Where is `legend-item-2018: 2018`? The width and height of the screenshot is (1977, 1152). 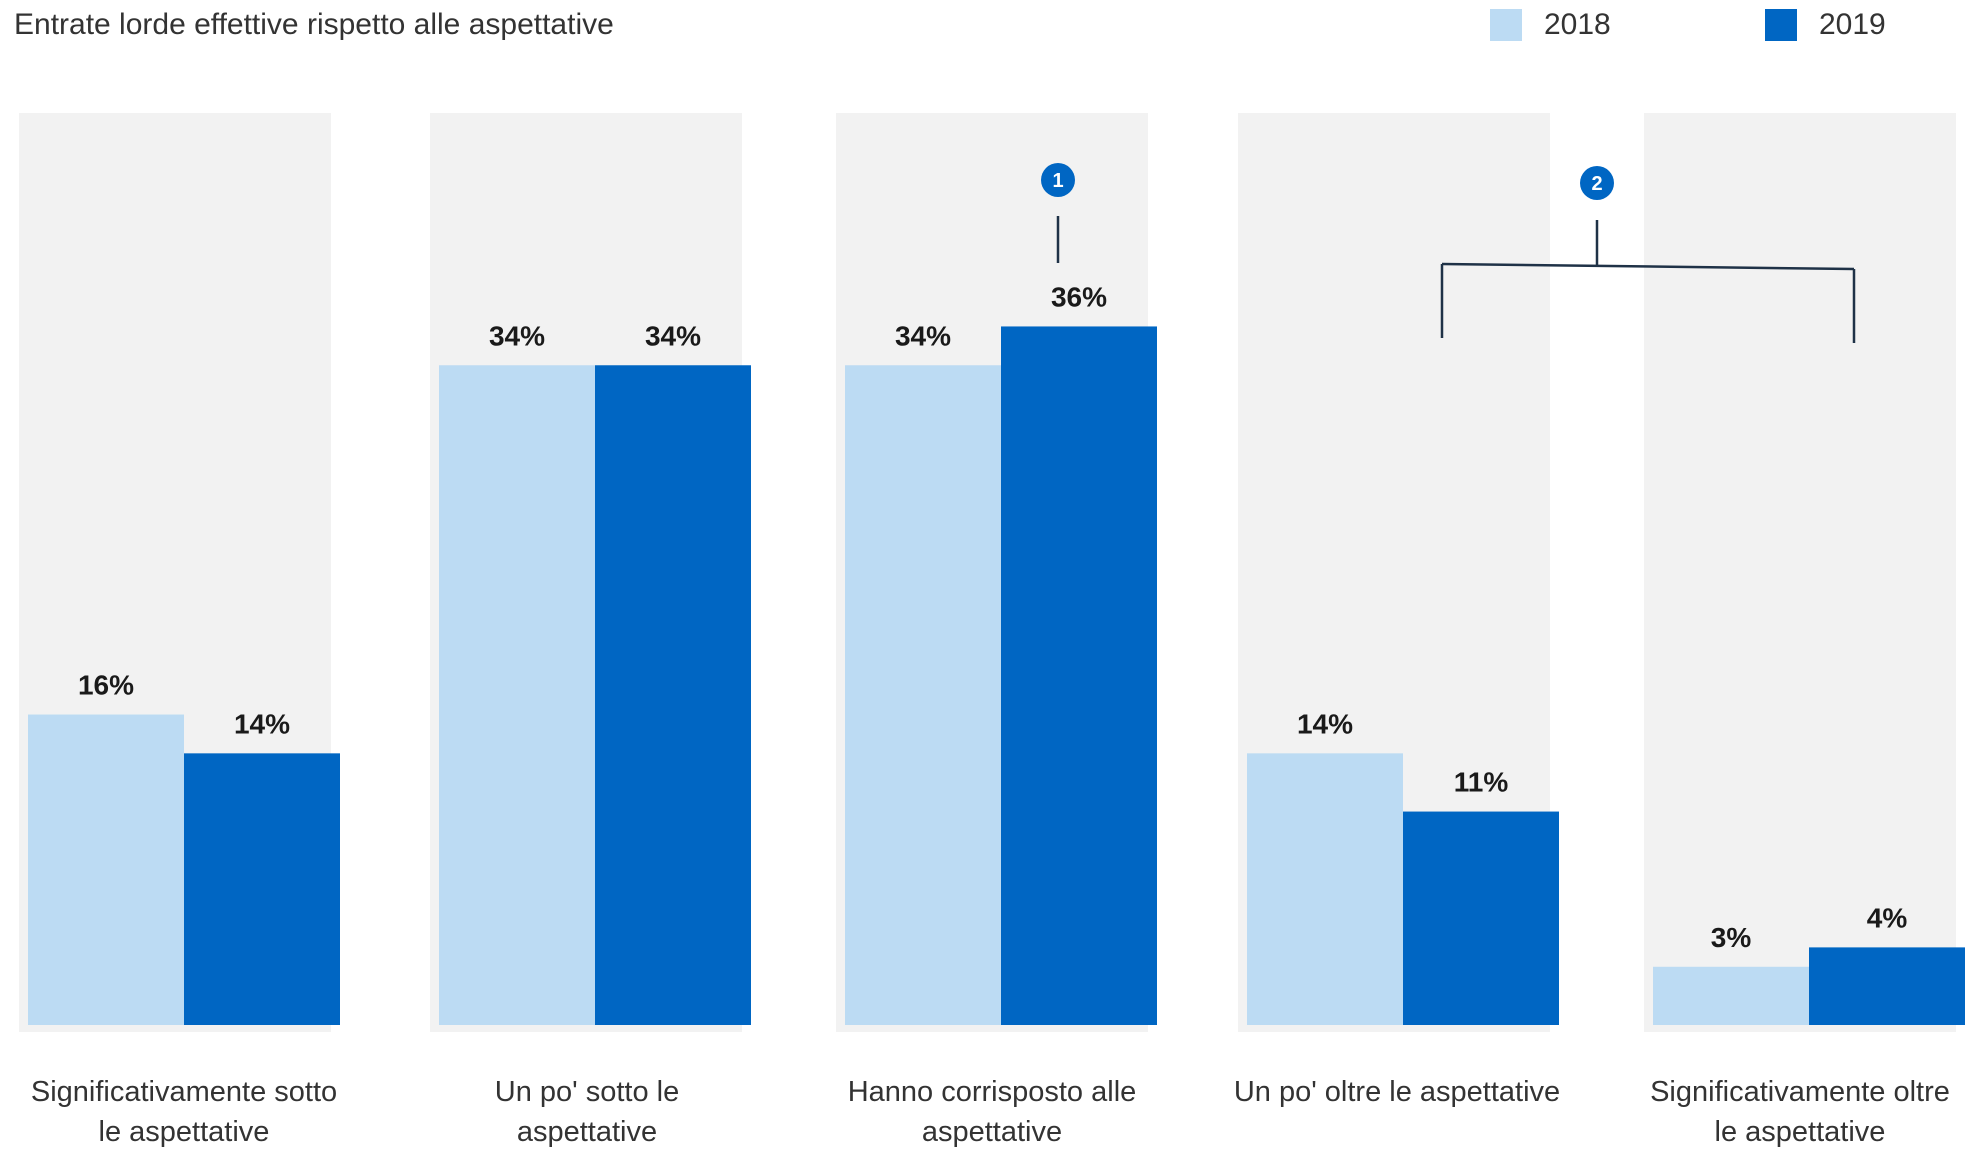 legend-item-2018: 2018 is located at coordinates (1550, 25).